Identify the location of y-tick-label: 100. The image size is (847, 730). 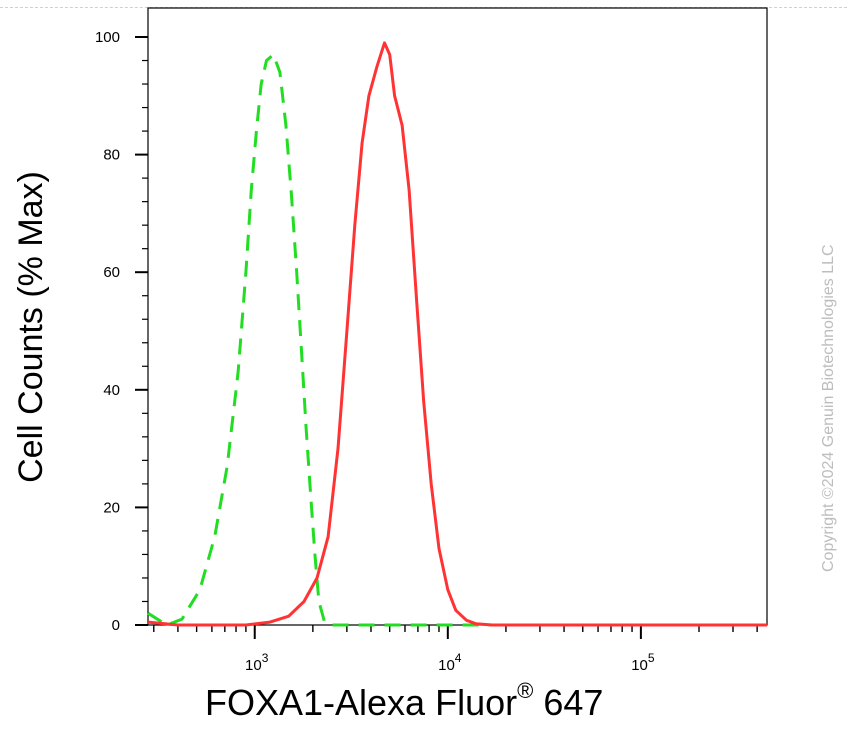
(107, 37).